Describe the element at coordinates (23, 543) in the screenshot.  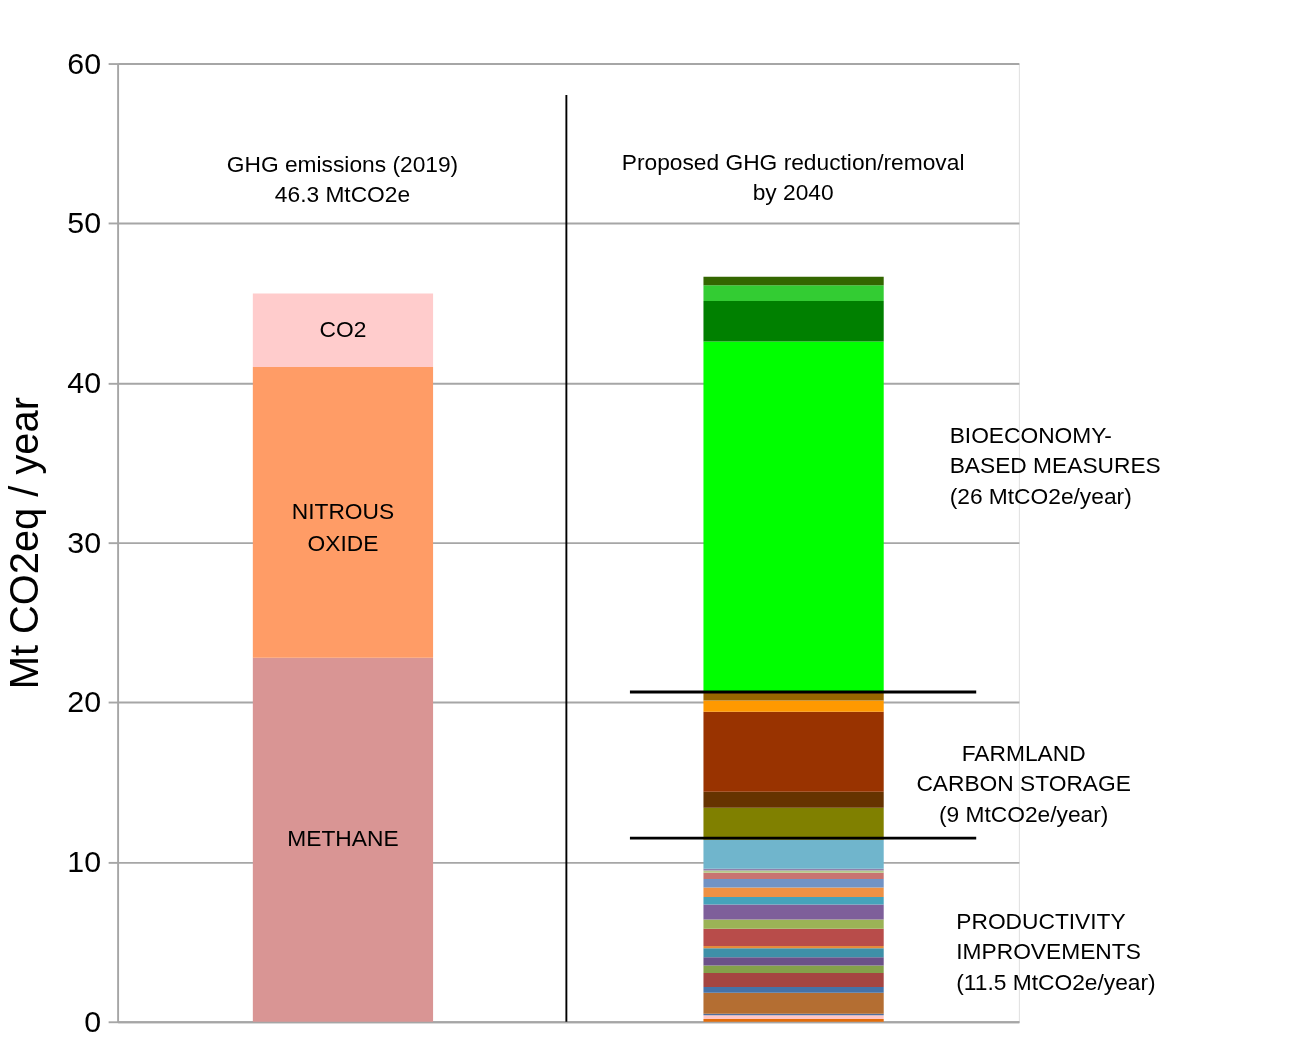
I see `y-axis-title: Mt CO2eq / year` at that location.